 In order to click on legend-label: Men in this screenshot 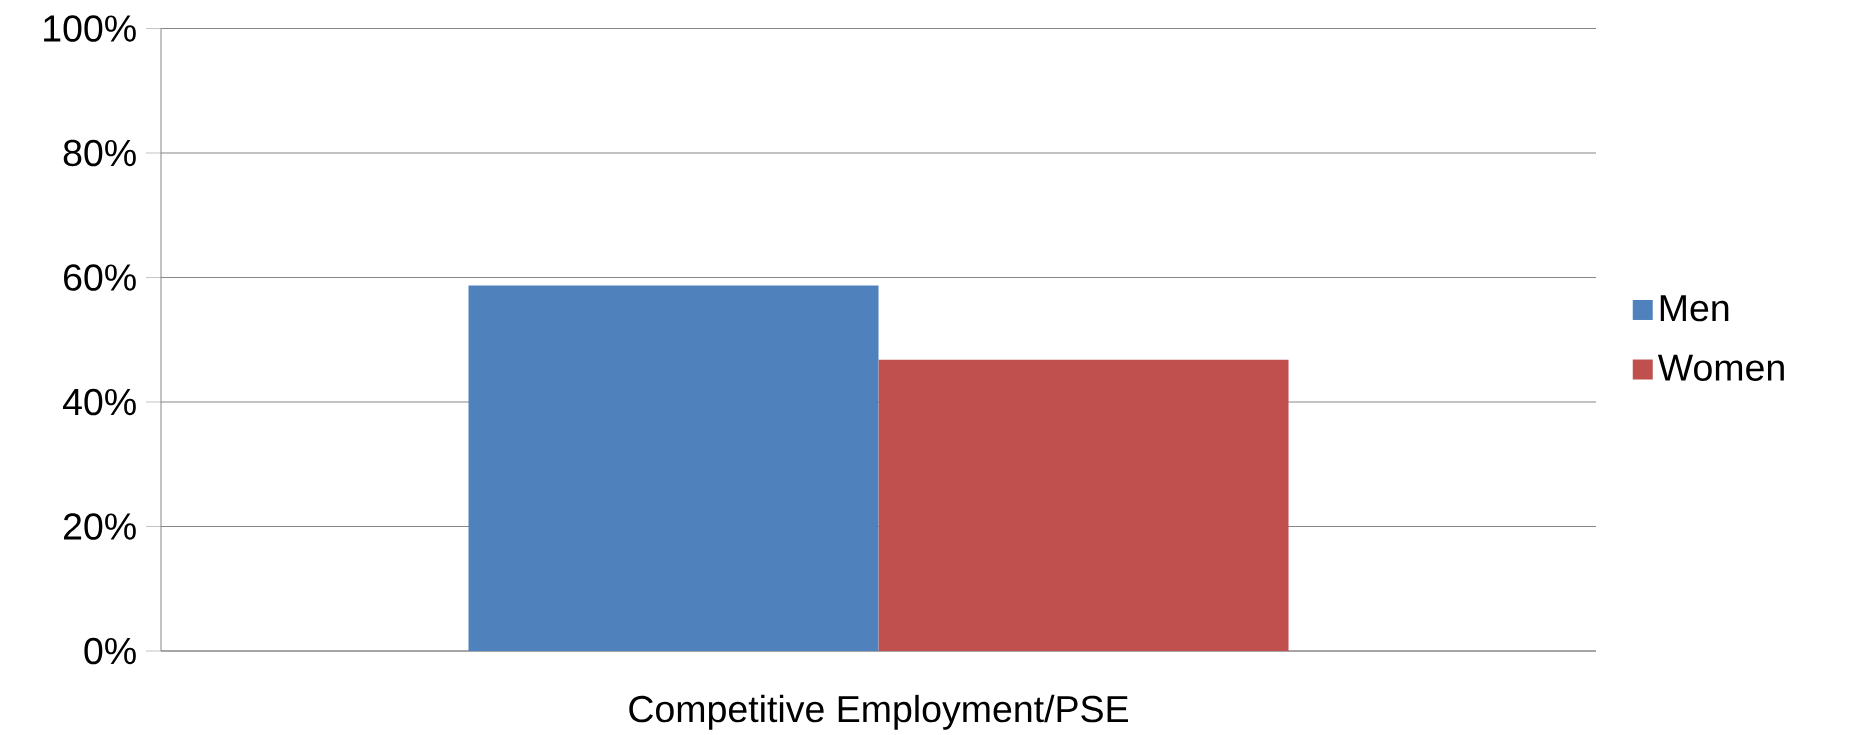, I will do `click(1694, 308)`.